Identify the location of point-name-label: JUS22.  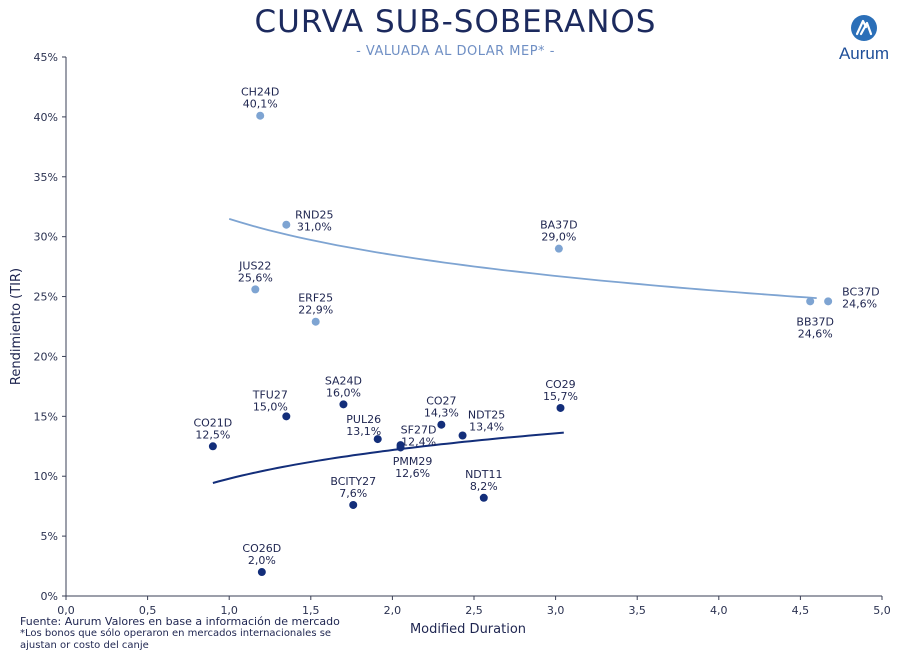
(254, 265).